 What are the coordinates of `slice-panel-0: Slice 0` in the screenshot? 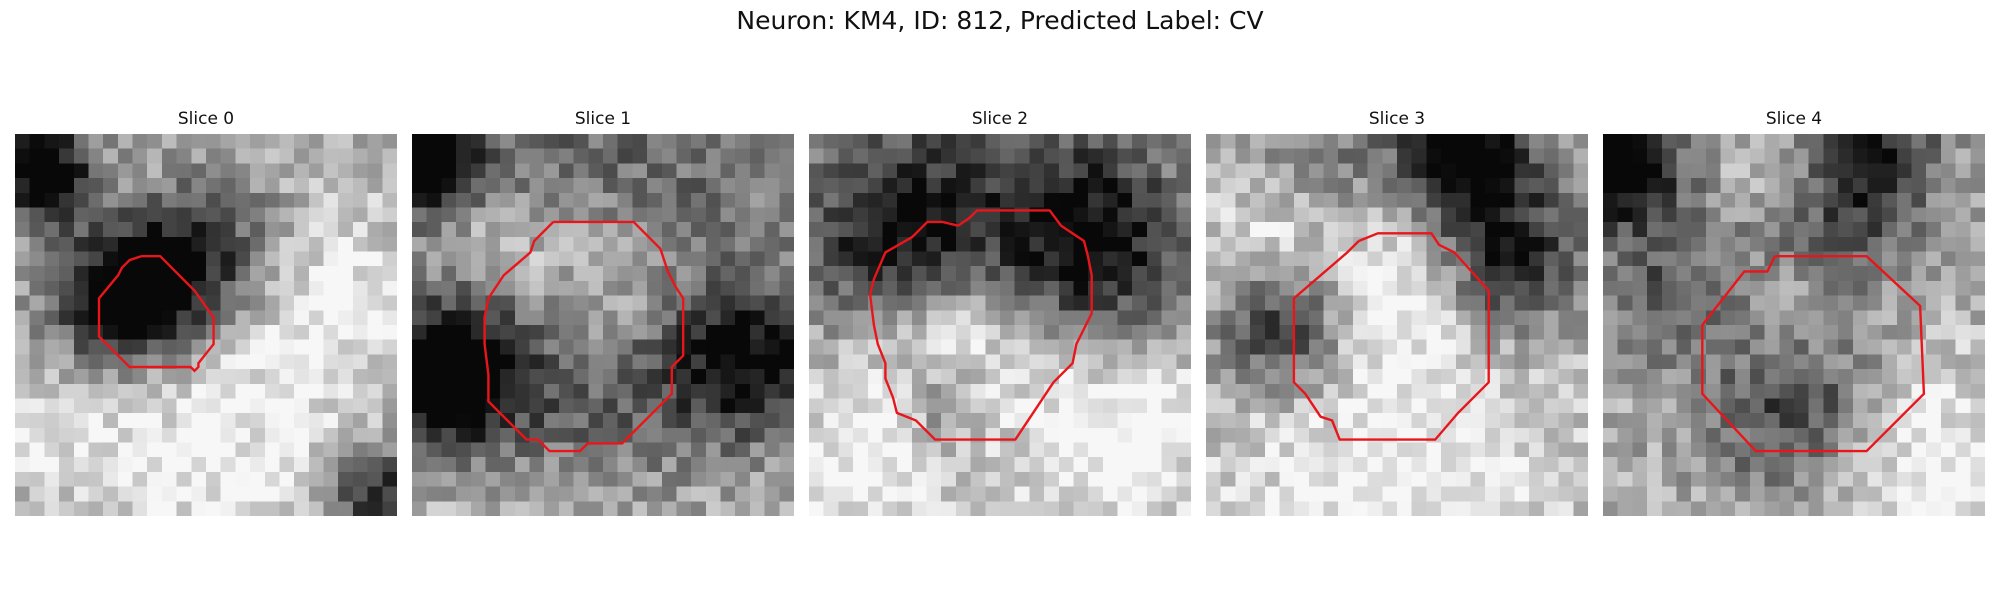 It's located at (206, 312).